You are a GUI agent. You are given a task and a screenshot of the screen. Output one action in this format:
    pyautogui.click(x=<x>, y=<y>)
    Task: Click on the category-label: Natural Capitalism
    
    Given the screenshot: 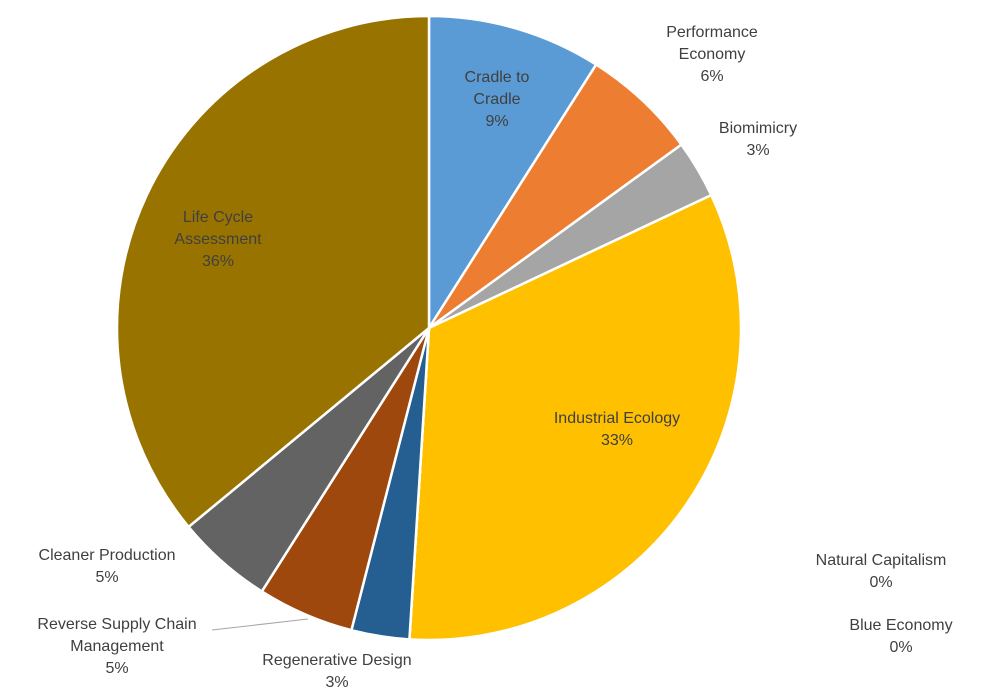 What is the action you would take?
    pyautogui.click(x=881, y=560)
    